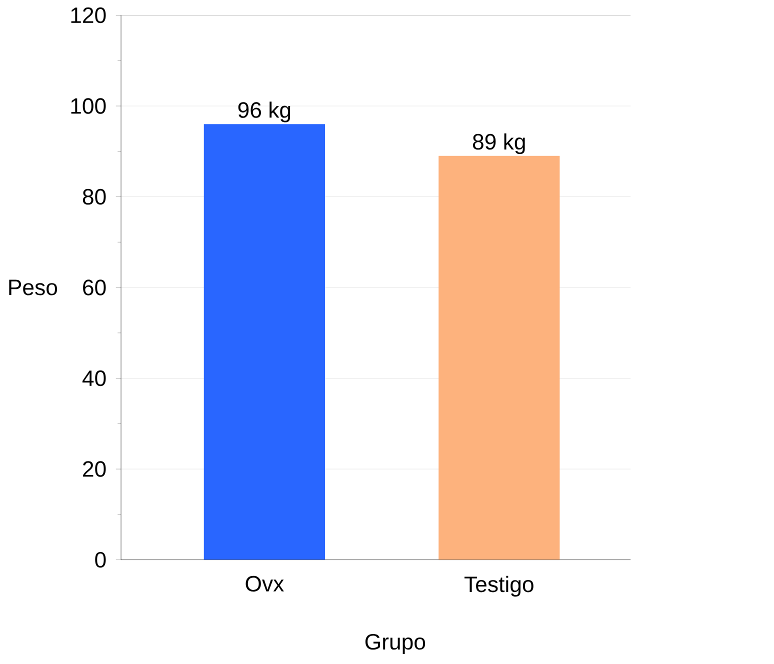 Image resolution: width=774 pixels, height=664 pixels. Describe the element at coordinates (88, 15) in the screenshot. I see `y-tick-label: 120` at that location.